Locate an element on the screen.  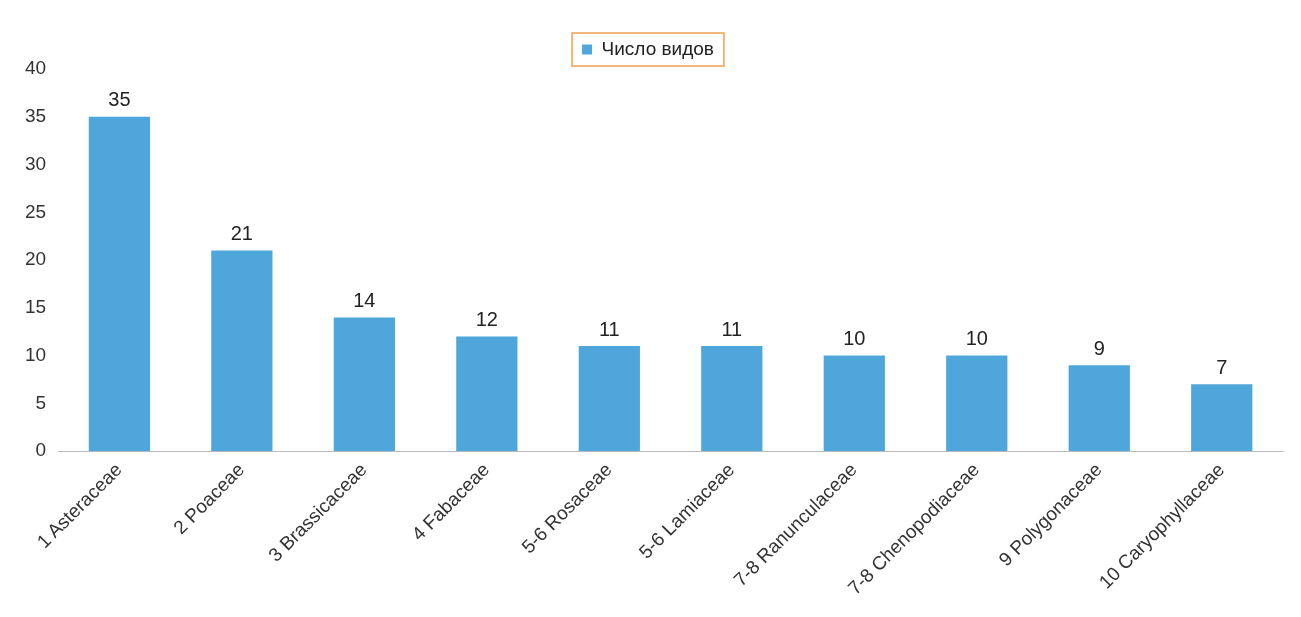
y-tick-label: 5 is located at coordinates (41, 402).